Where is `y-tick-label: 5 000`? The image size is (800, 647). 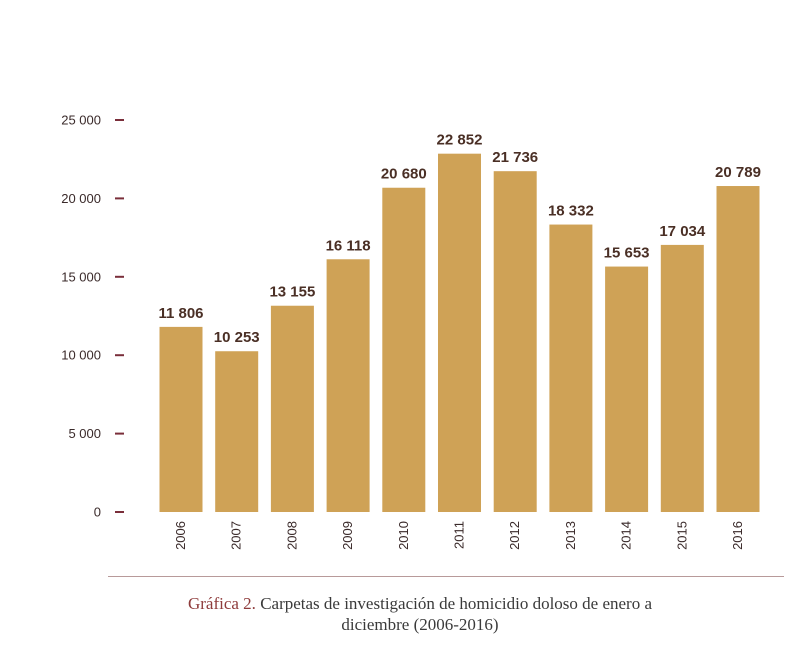 y-tick-label: 5 000 is located at coordinates (84, 433).